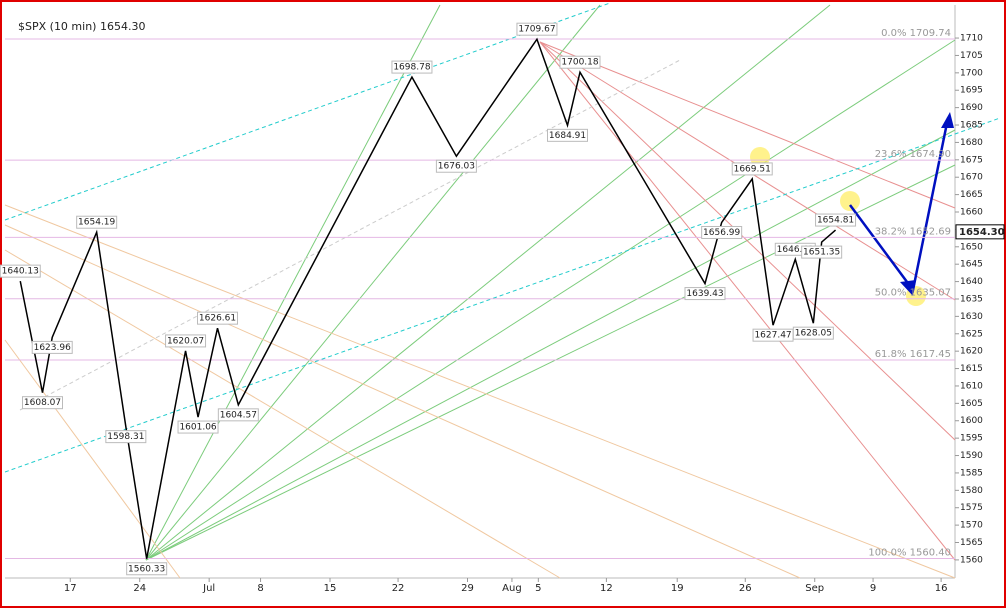 This screenshot has width=1006, height=608. What do you see at coordinates (538, 588) in the screenshot?
I see `x-tick-label: 5` at bounding box center [538, 588].